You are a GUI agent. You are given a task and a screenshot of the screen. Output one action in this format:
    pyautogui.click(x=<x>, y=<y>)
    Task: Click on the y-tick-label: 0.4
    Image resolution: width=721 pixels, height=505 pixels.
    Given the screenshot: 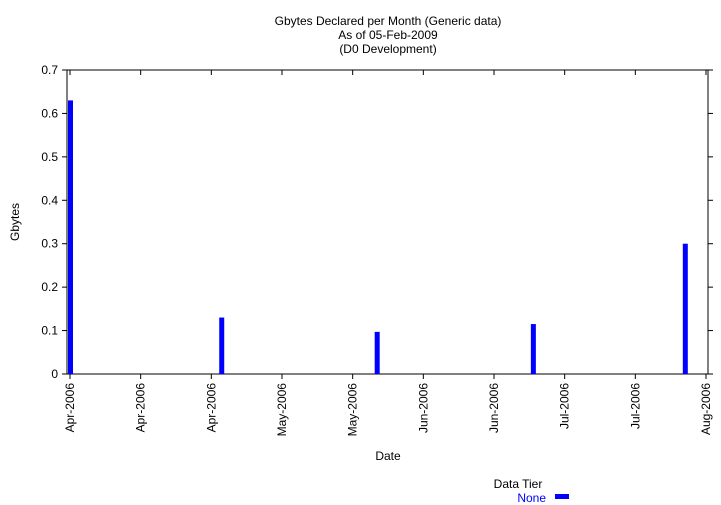 What is the action you would take?
    pyautogui.click(x=49, y=200)
    